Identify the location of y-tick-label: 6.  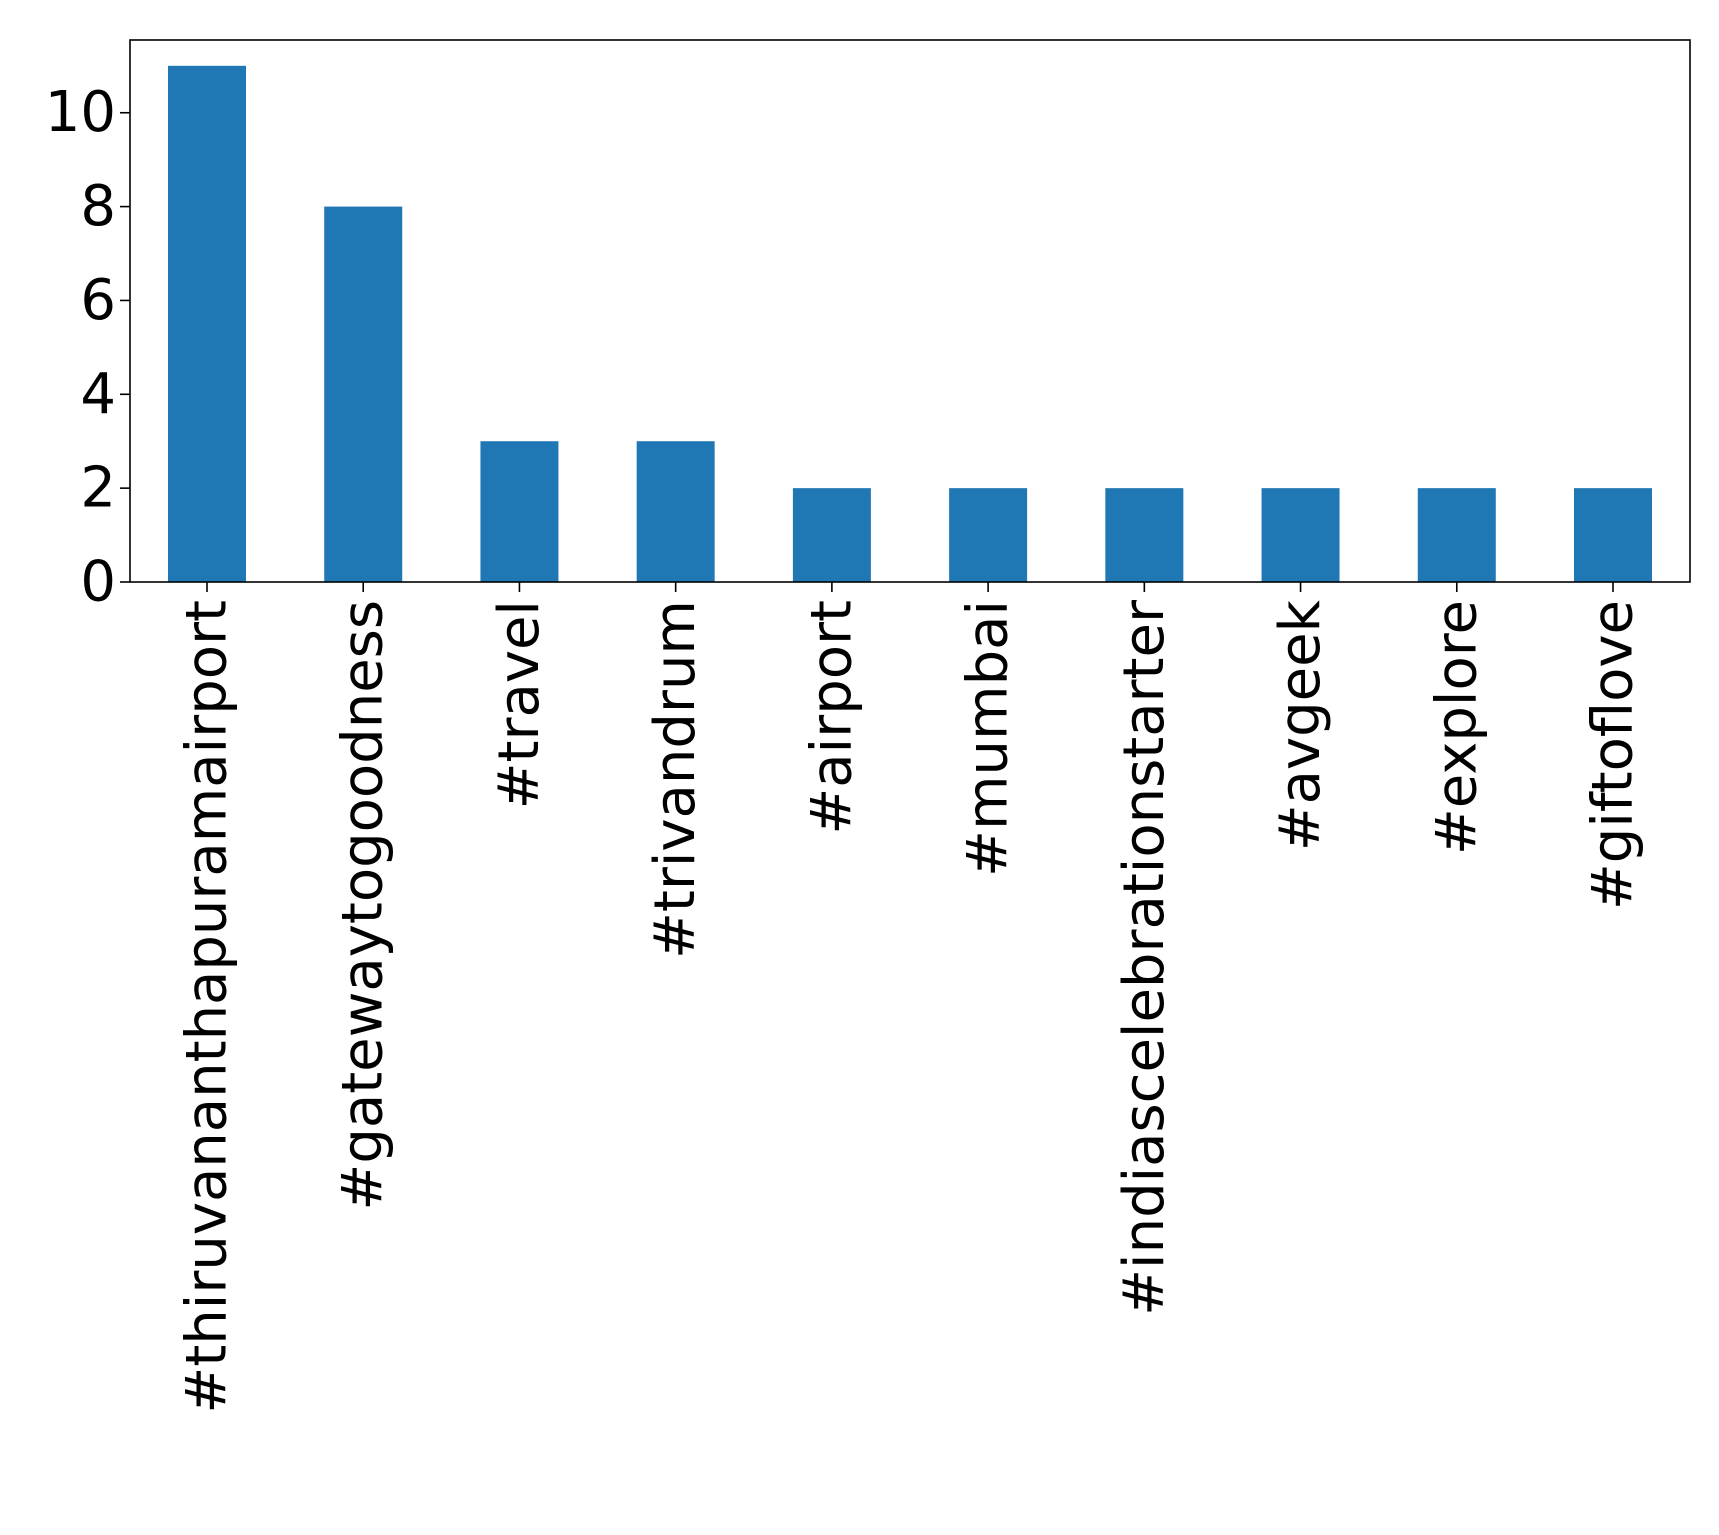
(98, 300).